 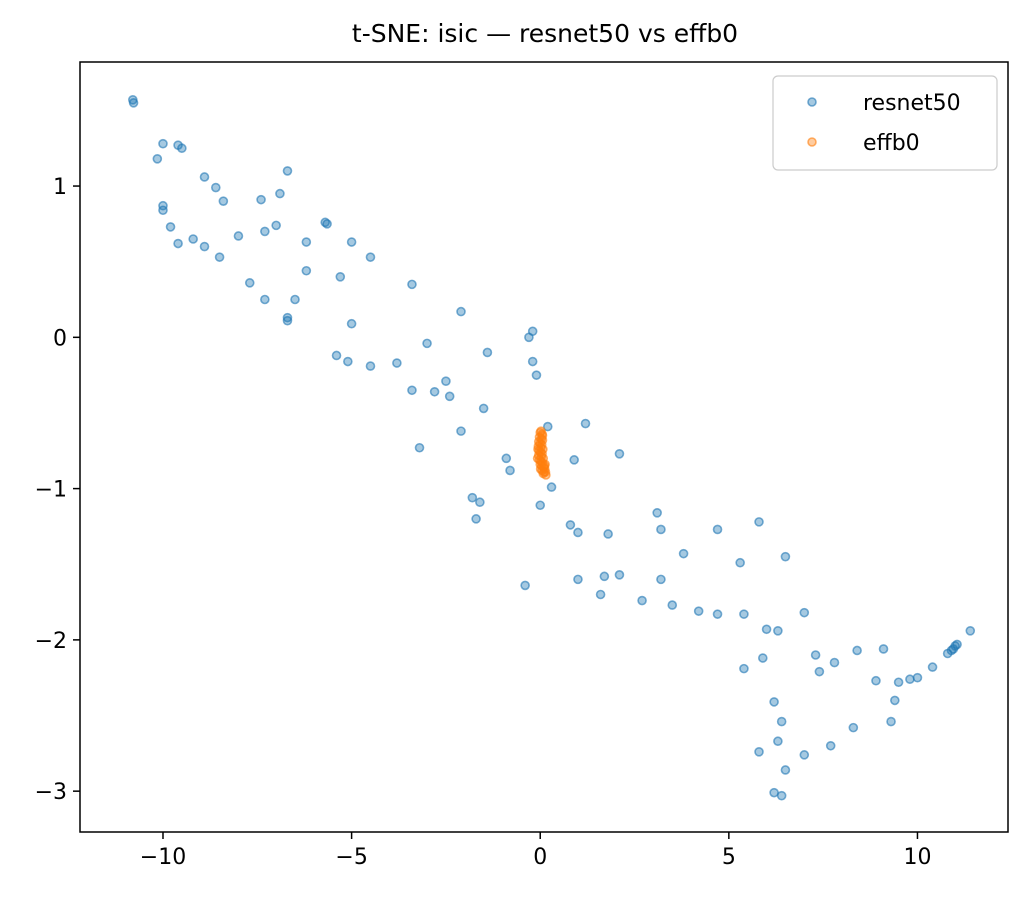 What do you see at coordinates (545, 33) in the screenshot?
I see `chart-title: t-SNE: isic — resnet50 vs effb0` at bounding box center [545, 33].